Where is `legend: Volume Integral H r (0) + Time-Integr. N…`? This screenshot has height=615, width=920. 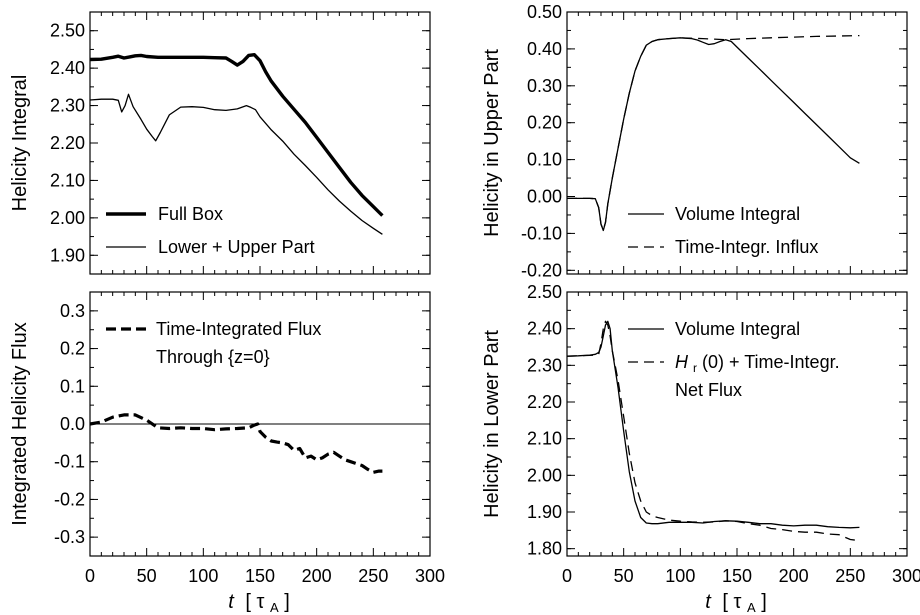 legend: Volume Integral H r (0) + Time-Integr. N… is located at coordinates (734, 359).